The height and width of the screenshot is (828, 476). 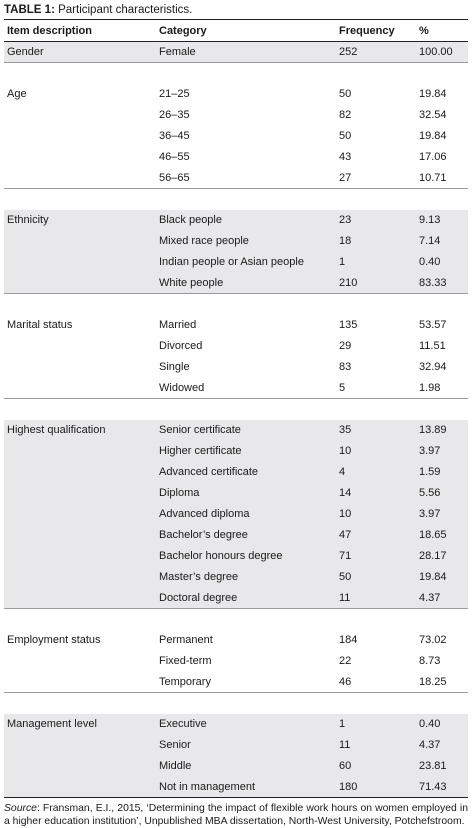 I want to click on category-cell: Advanced diploma, so click(x=246, y=514).